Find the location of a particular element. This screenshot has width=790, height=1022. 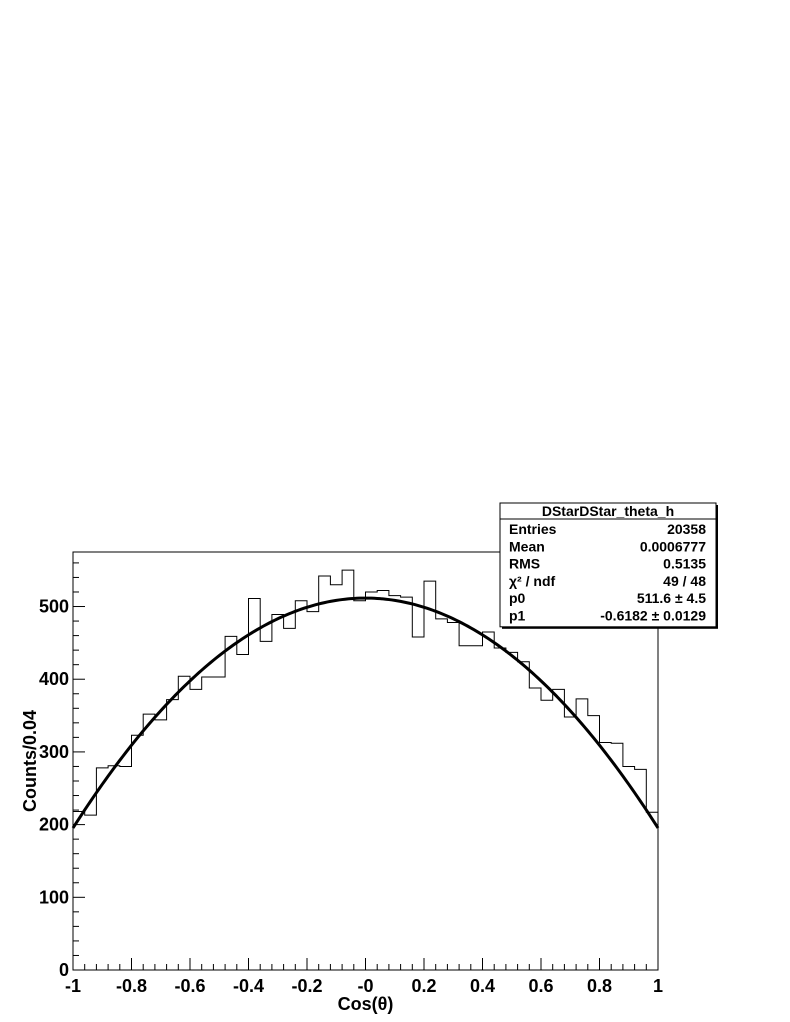

y-axis-title: Counts/0.04 is located at coordinates (30, 761).